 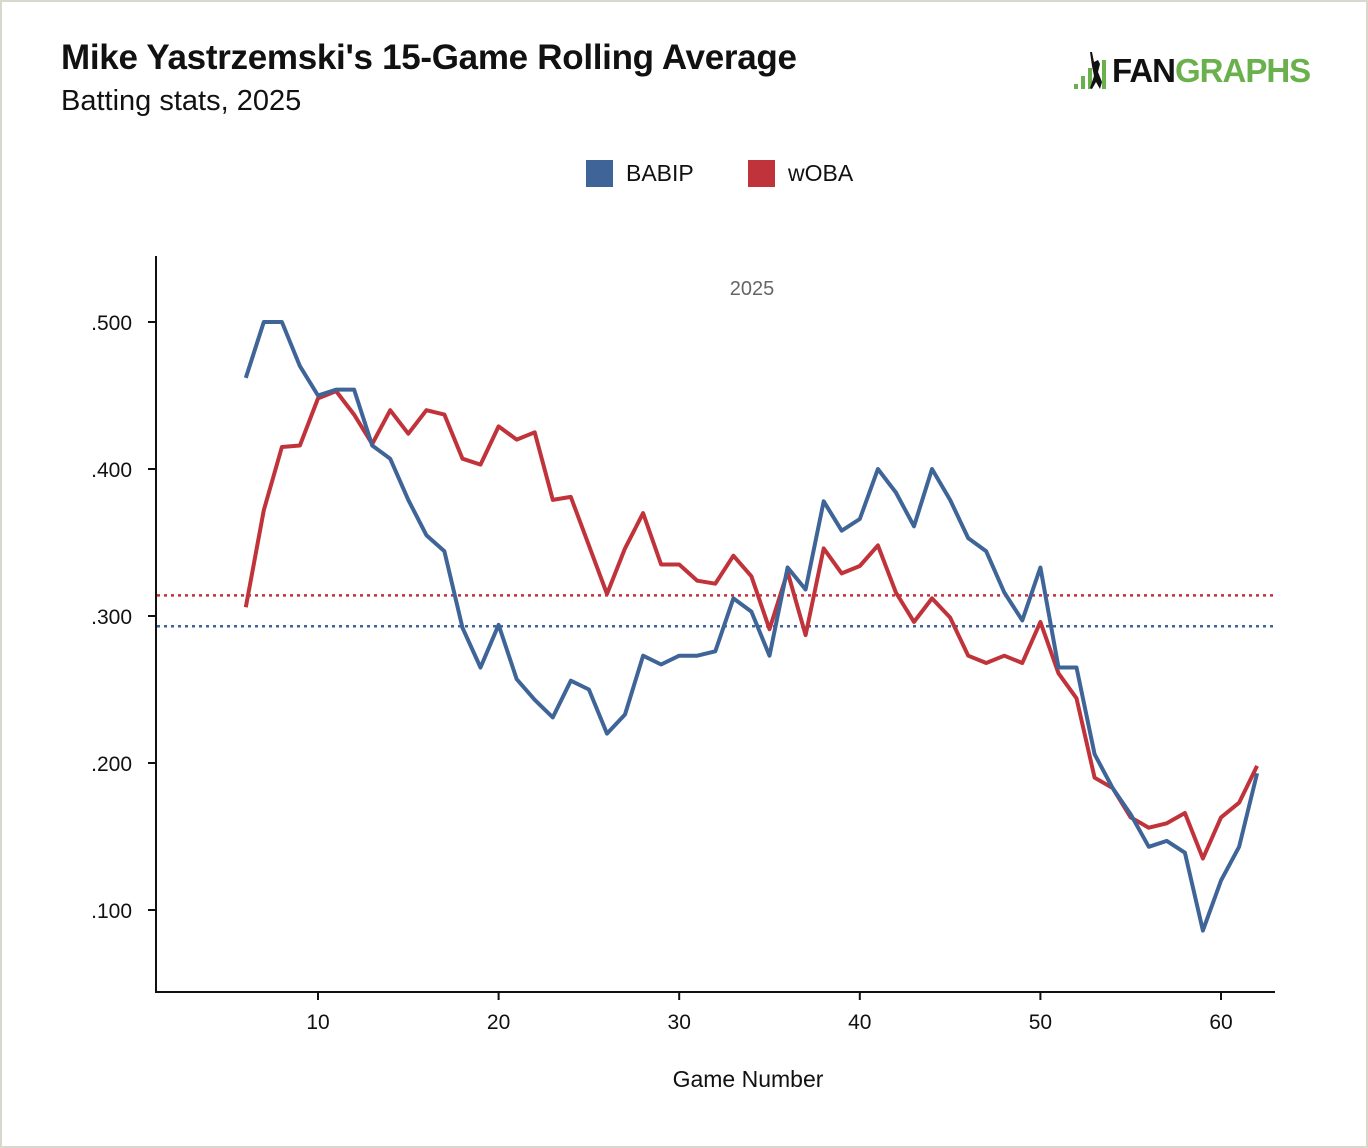 What do you see at coordinates (317, 1022) in the screenshot?
I see `x-tick-label: 10` at bounding box center [317, 1022].